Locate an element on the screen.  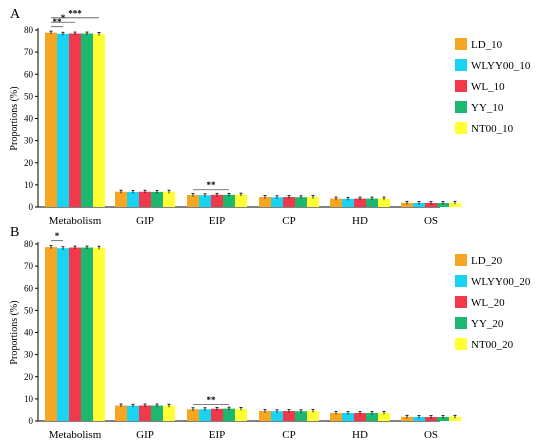
legend-label: YY_10 is located at coordinates (487, 108).